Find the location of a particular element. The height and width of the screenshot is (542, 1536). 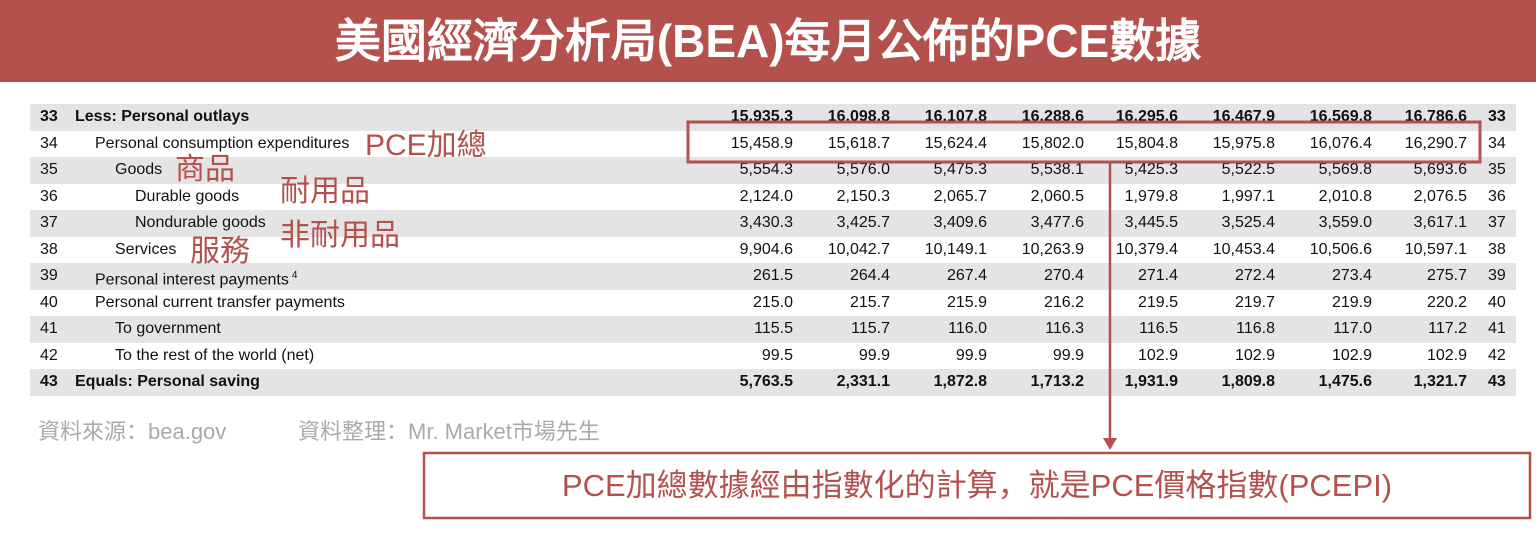

cell-value: 15,804.8 is located at coordinates (1146, 143).